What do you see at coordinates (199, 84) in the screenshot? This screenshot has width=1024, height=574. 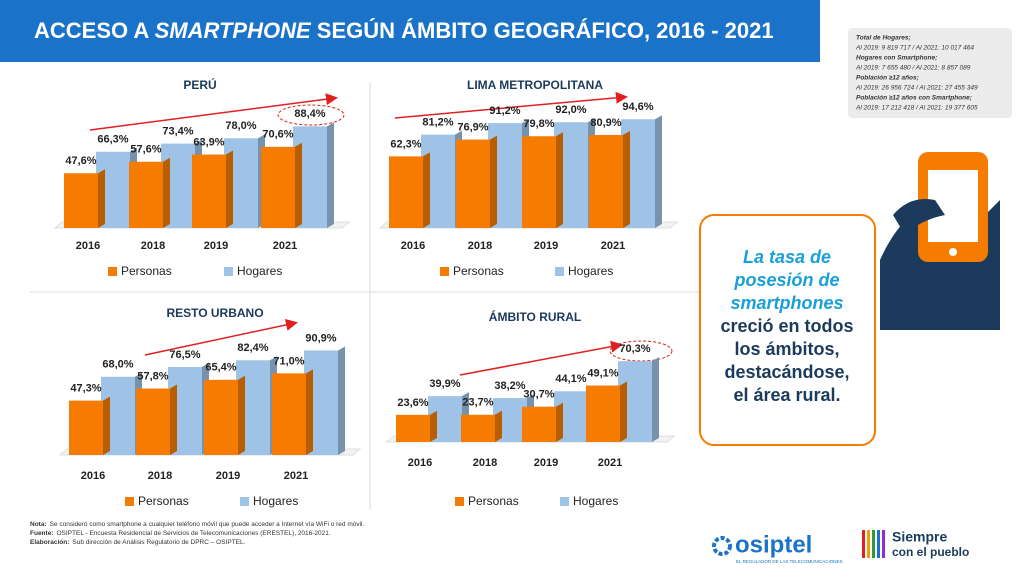 I see `chart-title: PERÚ` at bounding box center [199, 84].